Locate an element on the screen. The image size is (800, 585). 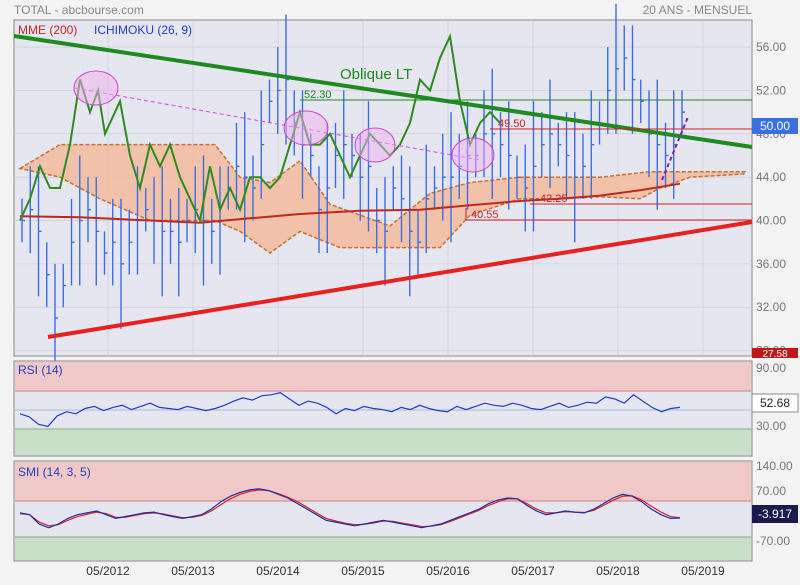
projection-line is located at coordinates (675, 148).